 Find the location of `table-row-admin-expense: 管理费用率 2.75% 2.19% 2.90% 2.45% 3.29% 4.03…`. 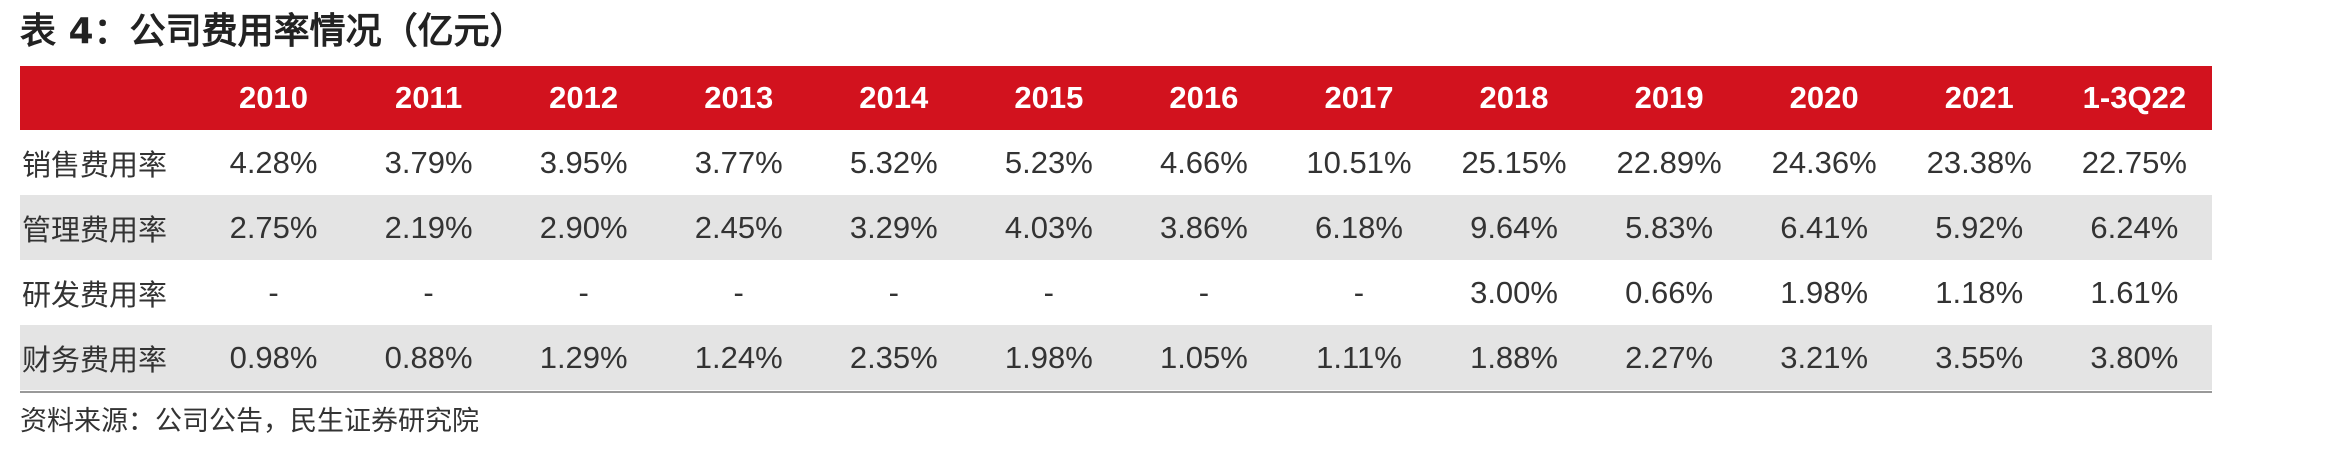

table-row-admin-expense: 管理费用率 2.75% 2.19% 2.90% 2.45% 3.29% 4.03… is located at coordinates (1116, 227).